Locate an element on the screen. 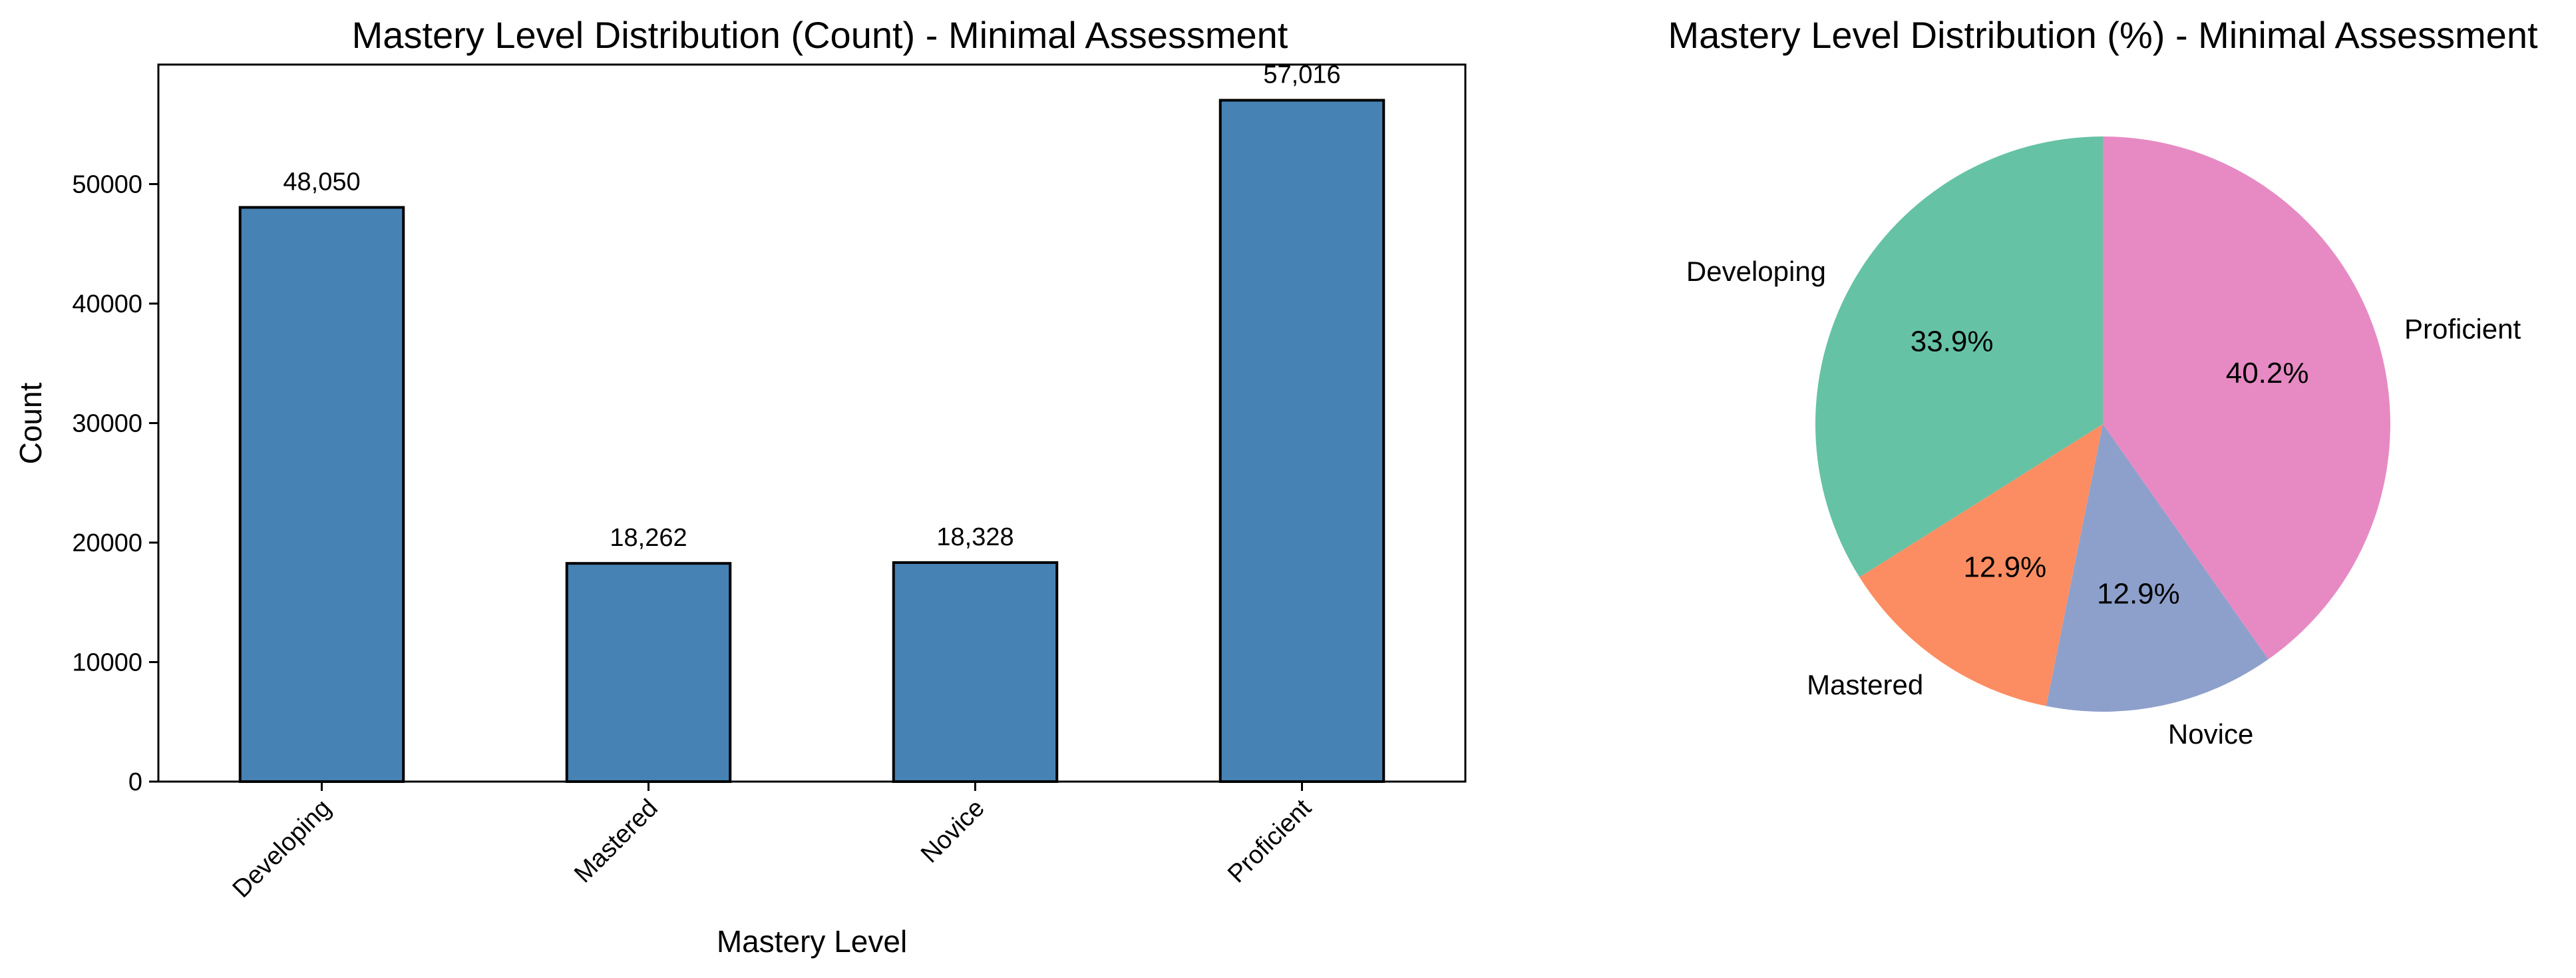 The width and height of the screenshot is (2576, 978). pie-slice-mastered is located at coordinates (1981, 565).